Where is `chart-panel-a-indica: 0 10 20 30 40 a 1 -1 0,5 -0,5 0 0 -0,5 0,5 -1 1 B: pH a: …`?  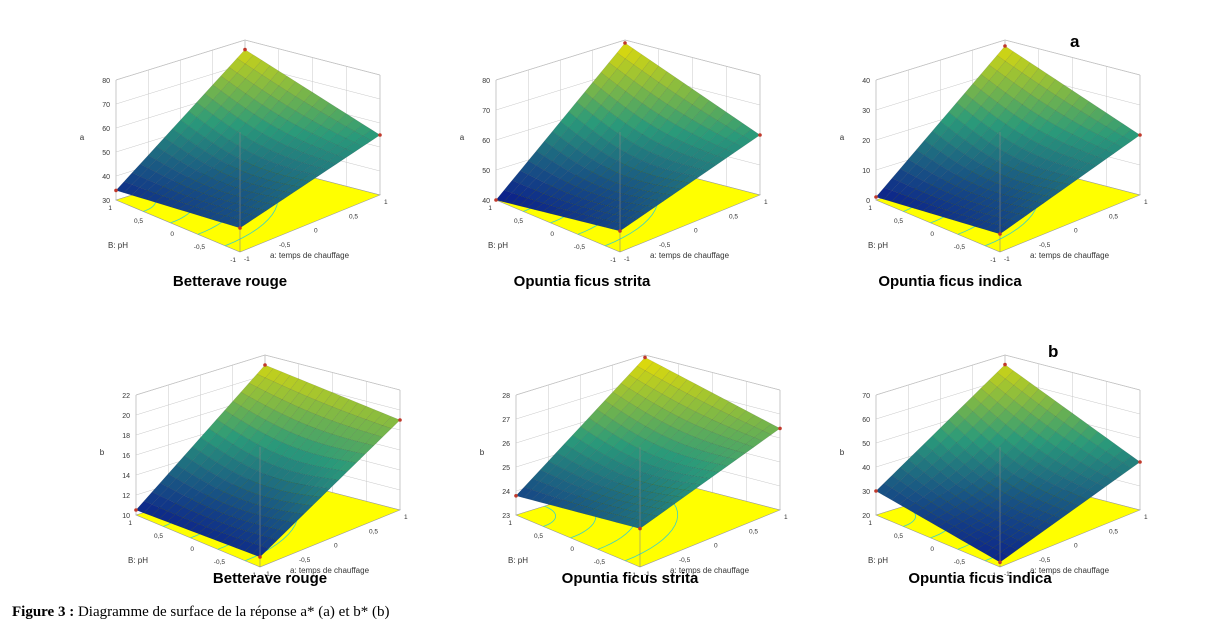
chart-panel-a-indica: 0 10 20 30 40 a 1 -1 0,5 -0,5 0 0 -0,5 0,5 -1 1 B: pH a: … is located at coordinates (990, 160).